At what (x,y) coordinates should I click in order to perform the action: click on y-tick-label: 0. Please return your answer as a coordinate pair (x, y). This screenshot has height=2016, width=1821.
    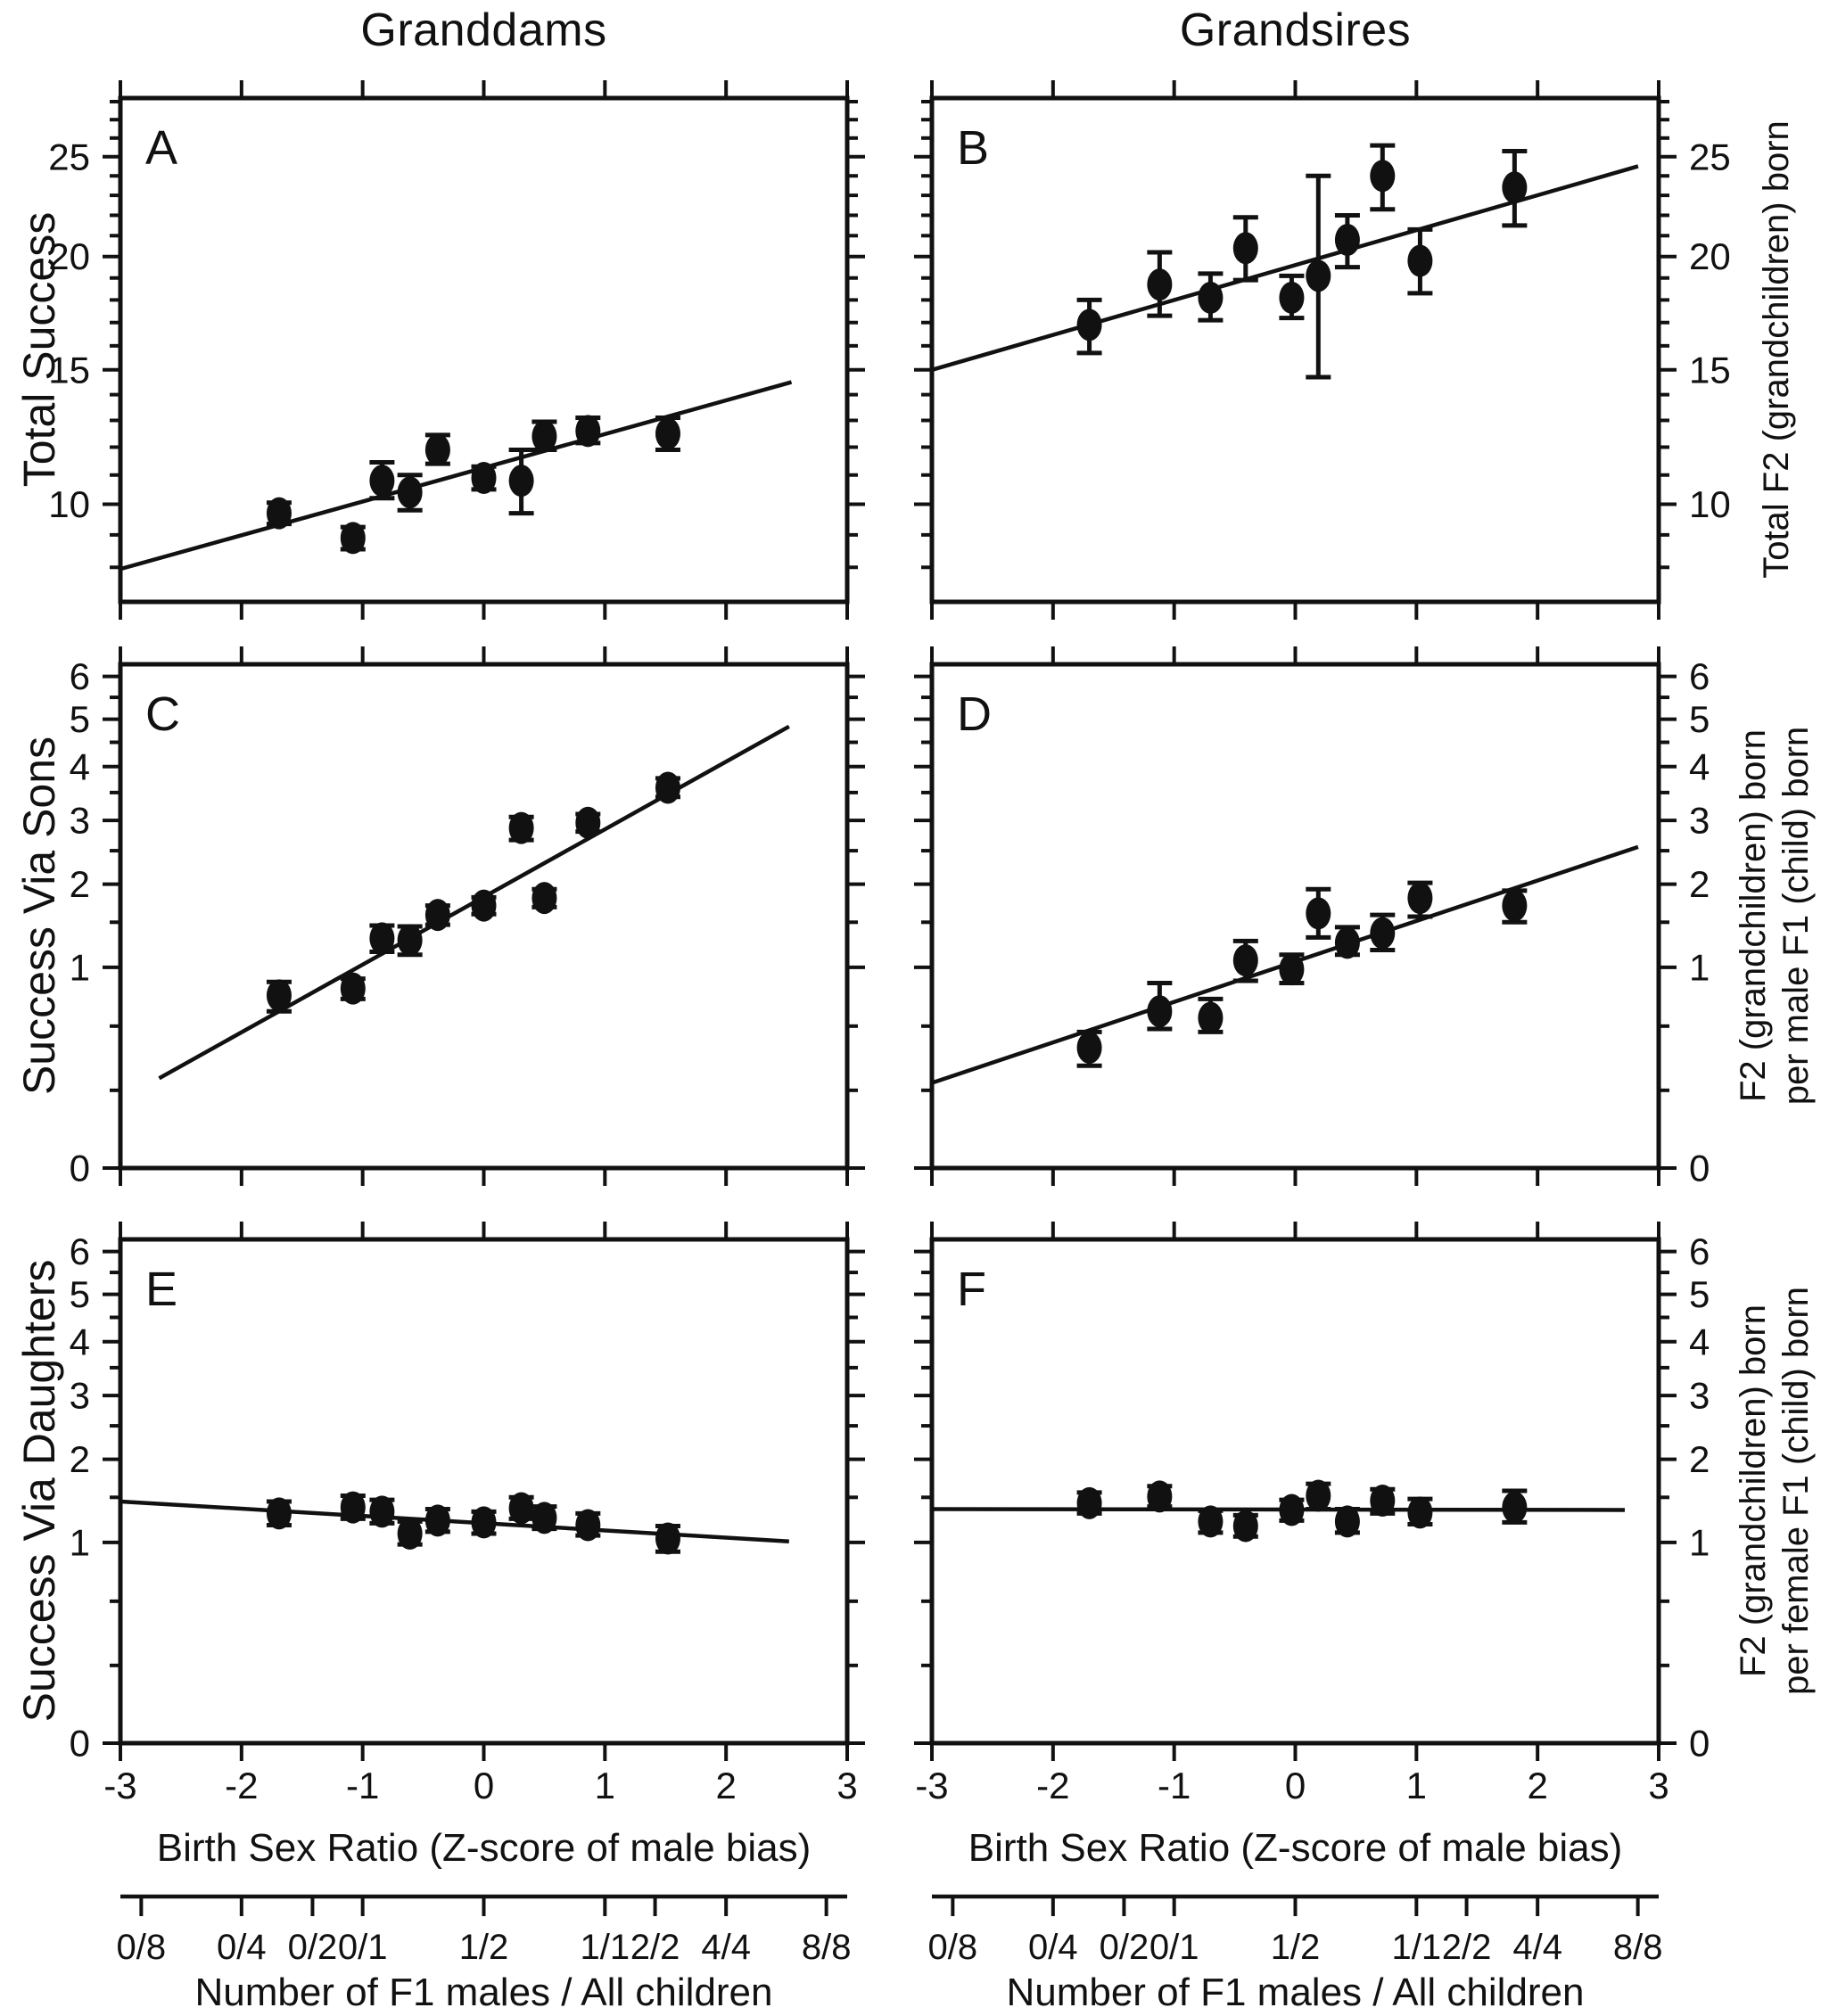
    Looking at the image, I should click on (1700, 1168).